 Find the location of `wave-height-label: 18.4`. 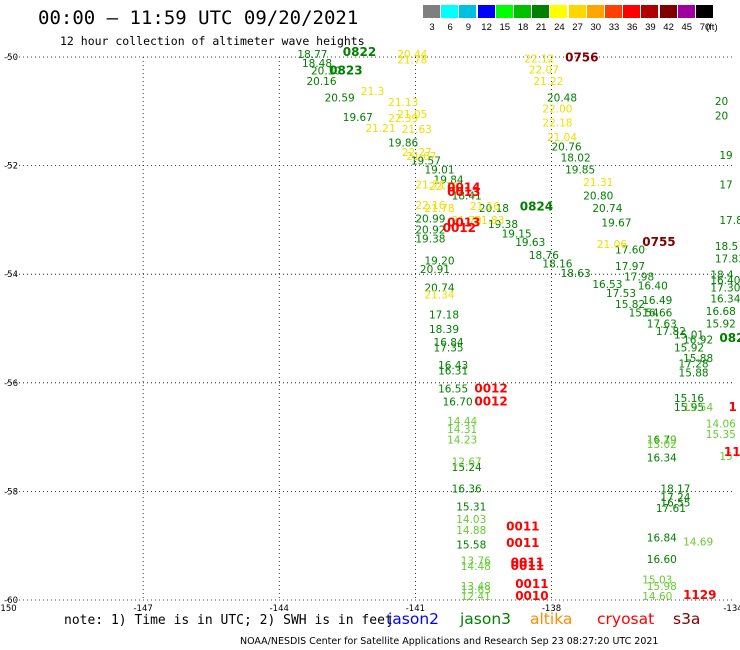

wave-height-label: 18.4 is located at coordinates (722, 276).